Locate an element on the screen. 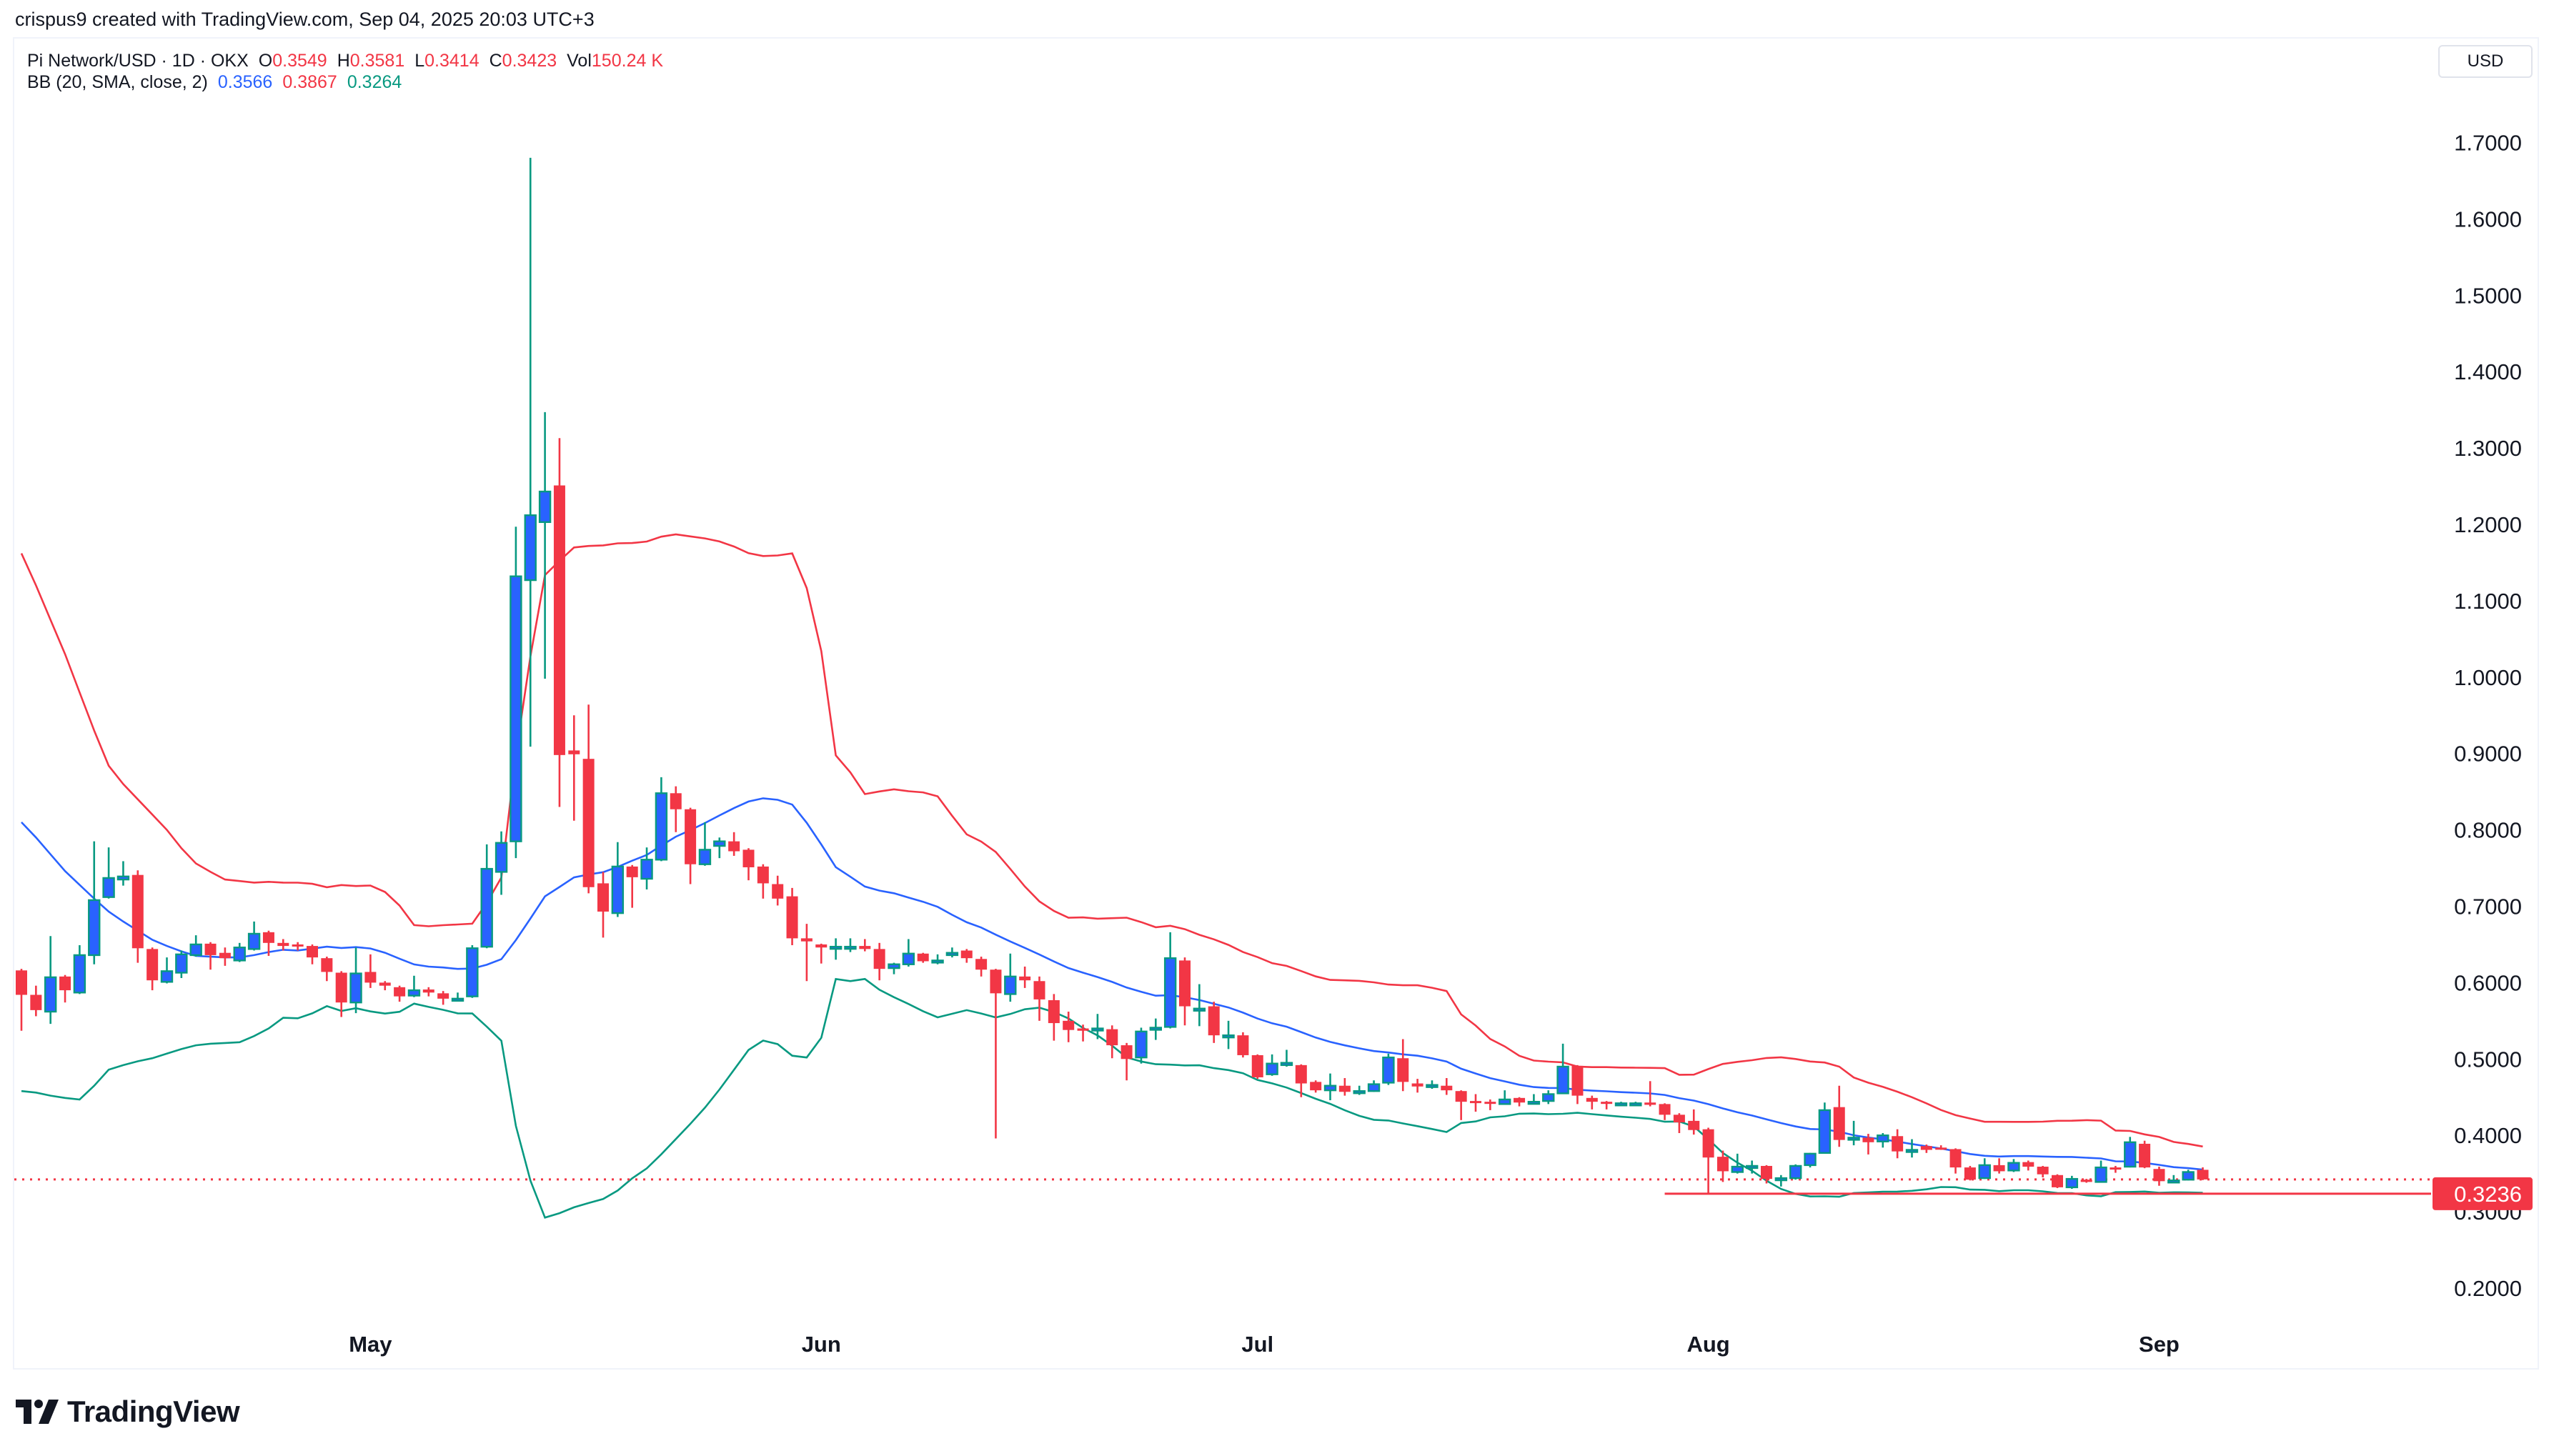  time-tick-label: Sep is located at coordinates (2159, 1344).